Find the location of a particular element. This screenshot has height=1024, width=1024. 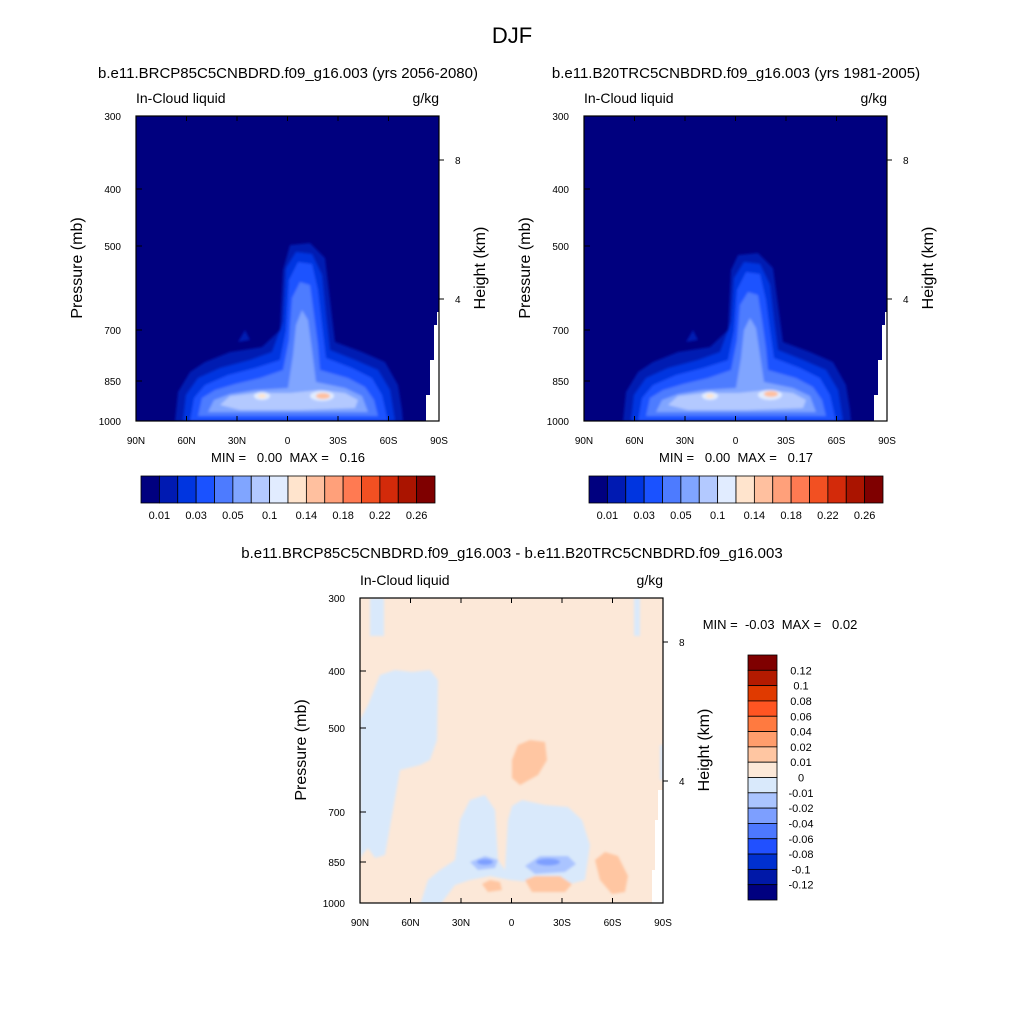

colorbar-label: 0.12 is located at coordinates (800, 671).